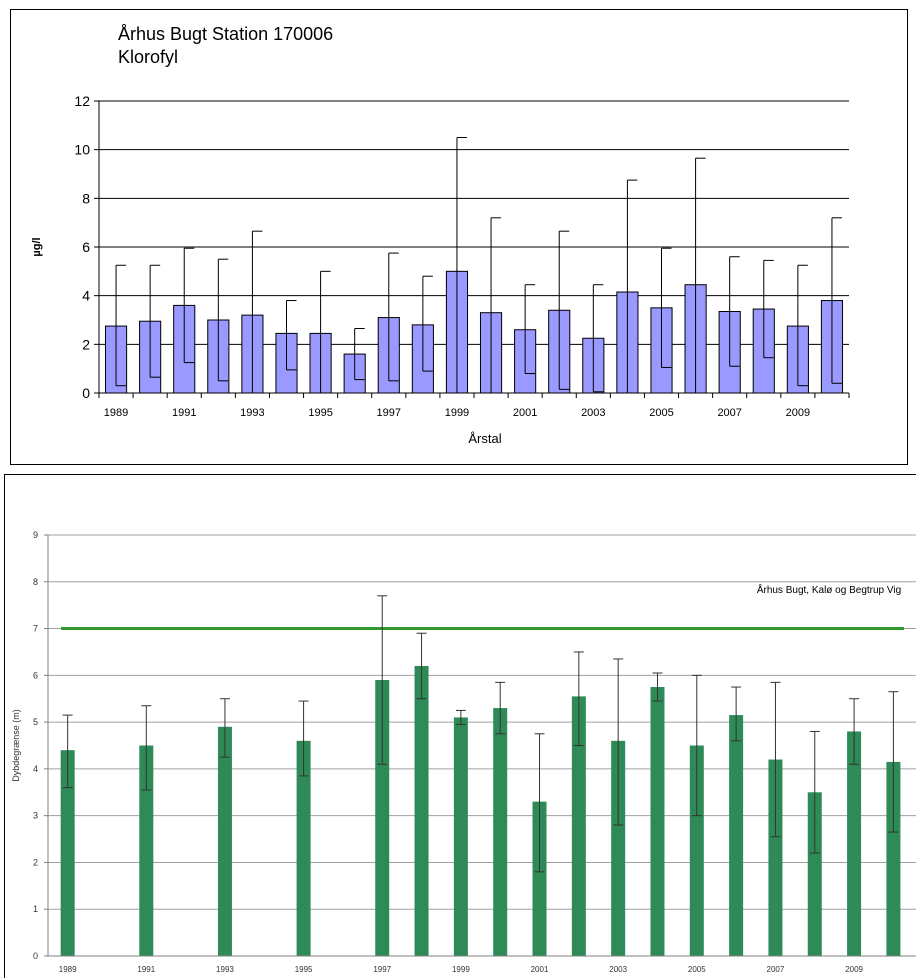 The height and width of the screenshot is (979, 916). What do you see at coordinates (82, 101) in the screenshot?
I see `y-tick-label: 12` at bounding box center [82, 101].